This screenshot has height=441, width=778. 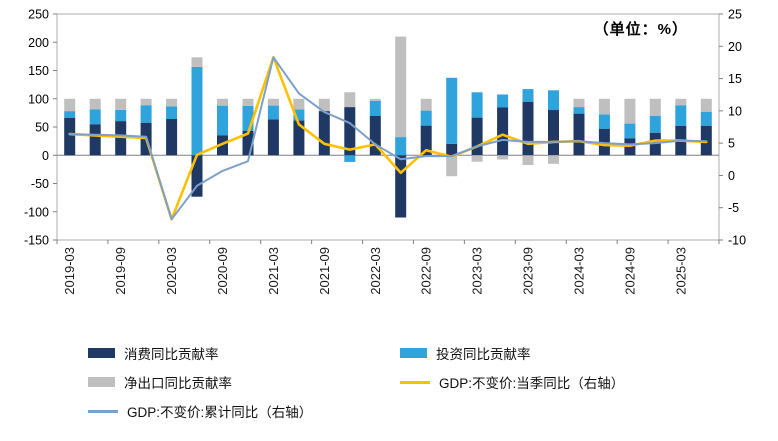 I want to click on legend-label: 投资同比贡献率, so click(x=483, y=354).